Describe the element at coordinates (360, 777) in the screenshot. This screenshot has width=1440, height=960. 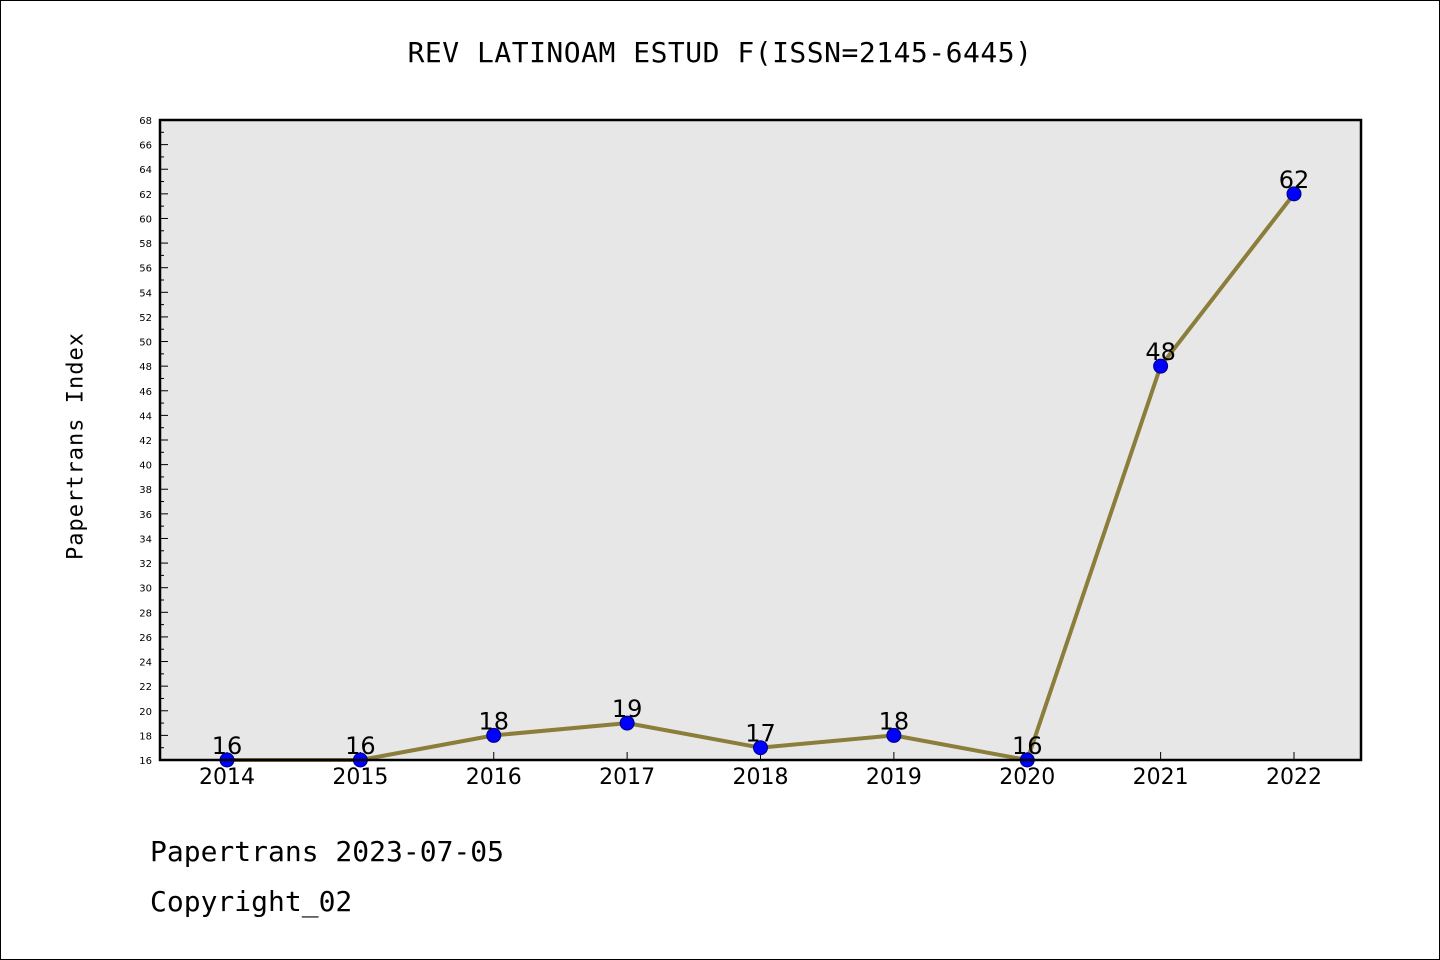
I see `x-tick-label: 2015` at that location.